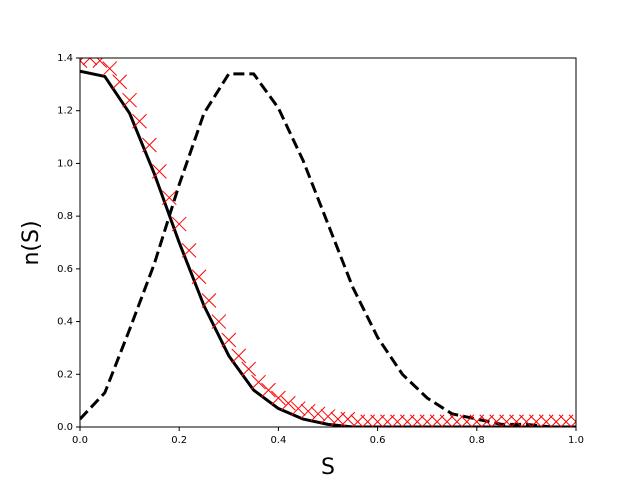  What do you see at coordinates (65, 58) in the screenshot?
I see `y-tick-label: 1.4` at bounding box center [65, 58].